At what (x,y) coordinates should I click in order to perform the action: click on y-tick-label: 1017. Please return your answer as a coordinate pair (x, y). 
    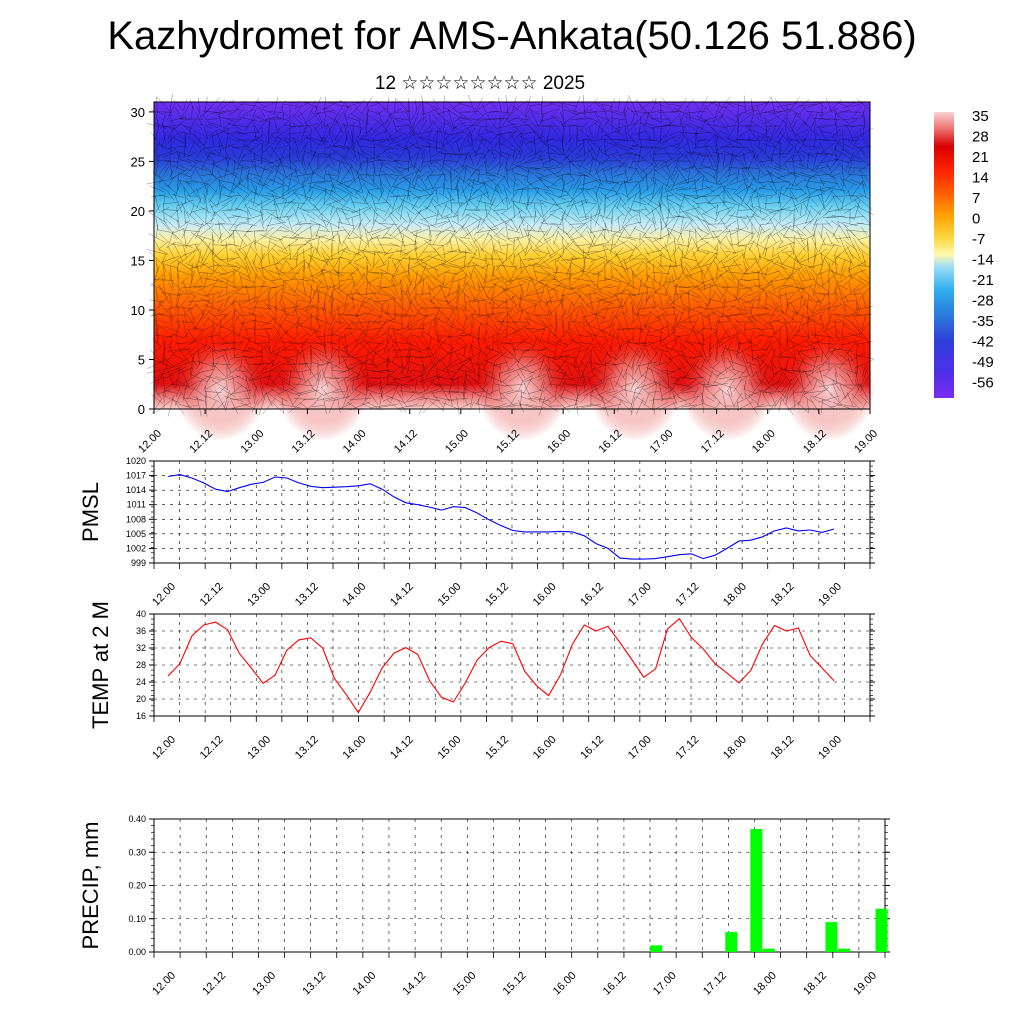
    Looking at the image, I should click on (136, 476).